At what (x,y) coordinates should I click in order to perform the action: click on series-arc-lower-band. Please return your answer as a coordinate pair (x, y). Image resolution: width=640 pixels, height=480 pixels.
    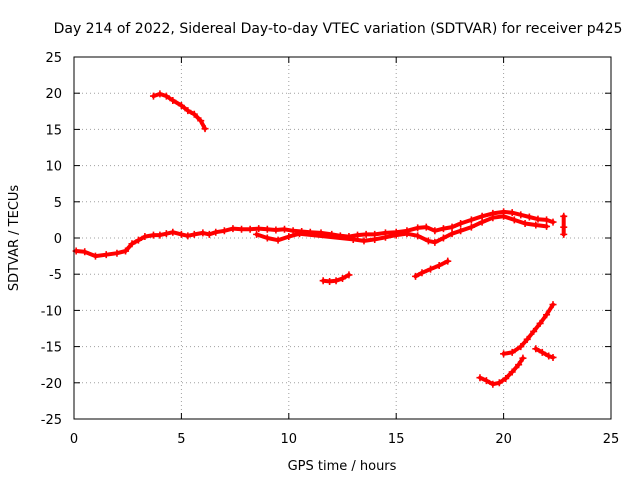
    Looking at the image, I should click on (402, 229).